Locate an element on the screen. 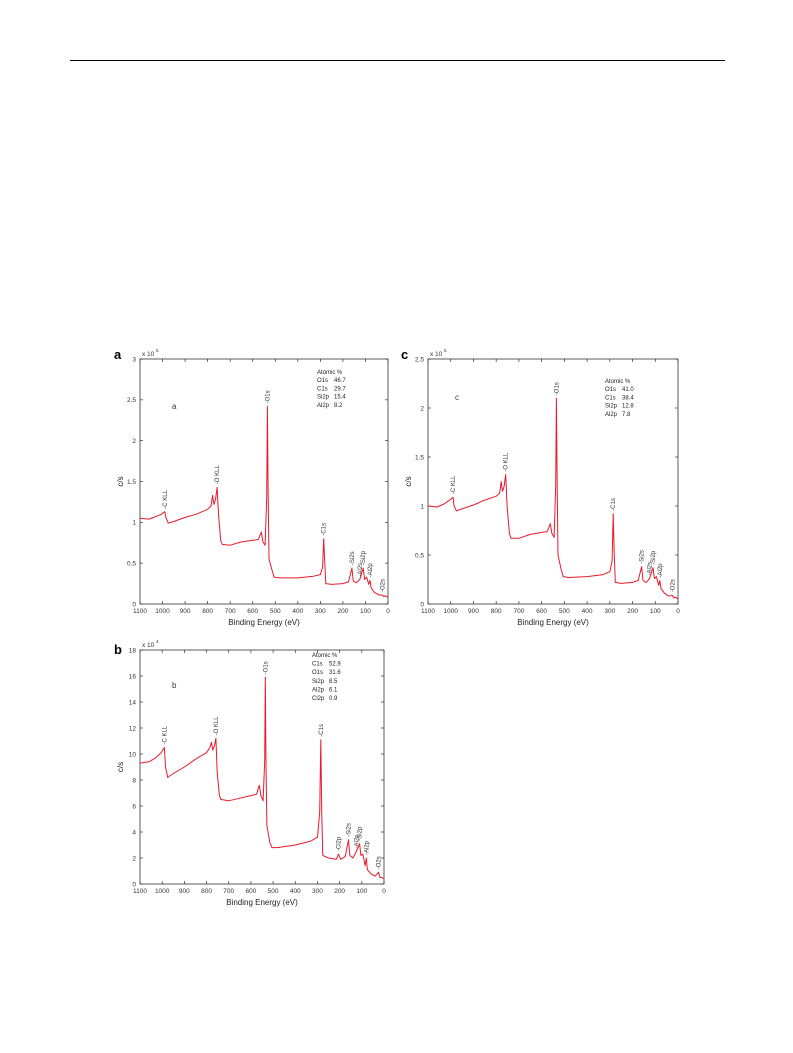 This screenshot has width=793, height=1053. legend-value: 12.8 is located at coordinates (628, 407).